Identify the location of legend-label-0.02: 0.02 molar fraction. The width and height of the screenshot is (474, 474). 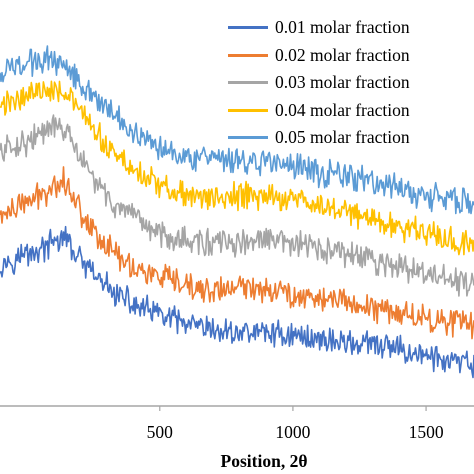
(342, 54).